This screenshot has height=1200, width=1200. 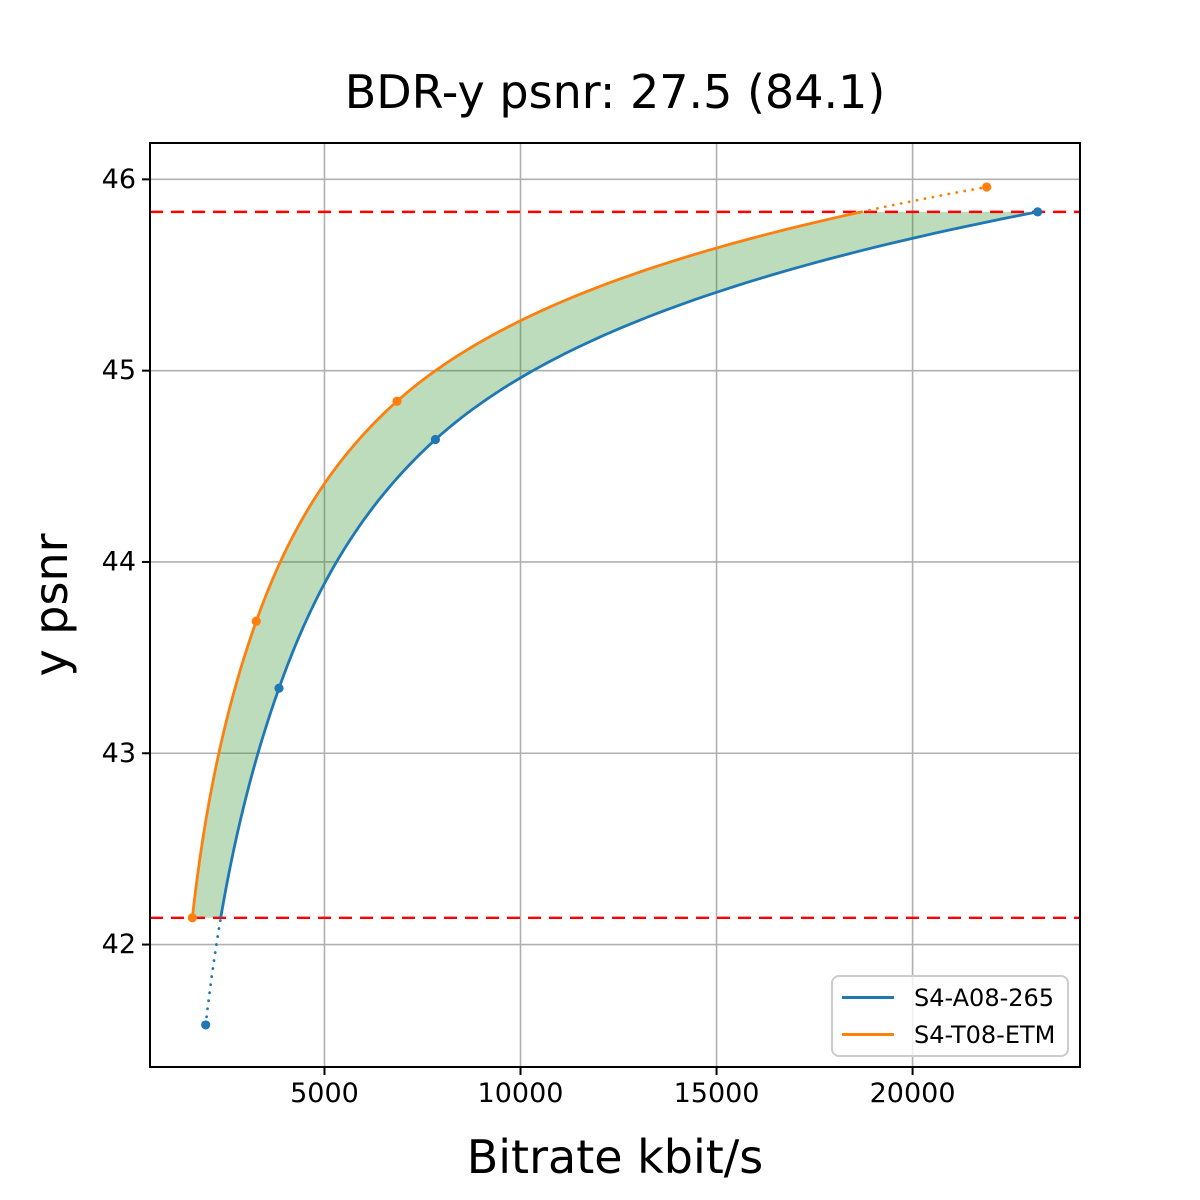 What do you see at coordinates (950, 1016) in the screenshot?
I see `legend: S4-A08-265 S4-T08-ETM` at bounding box center [950, 1016].